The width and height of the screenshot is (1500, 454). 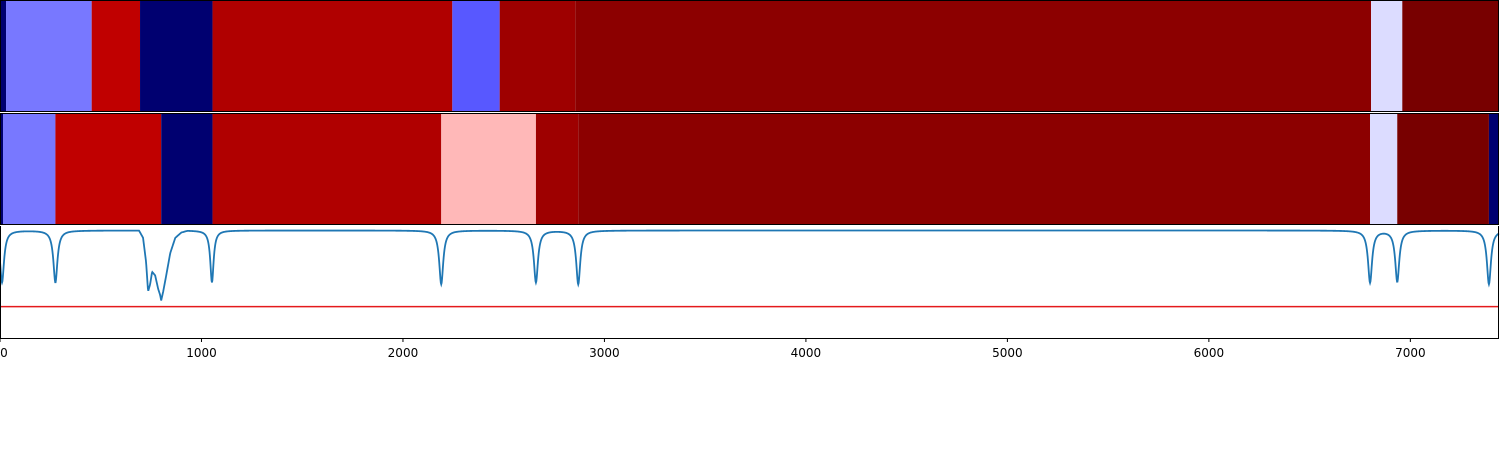 What do you see at coordinates (201, 353) in the screenshot?
I see `x-tick-label-1000: 1000` at bounding box center [201, 353].